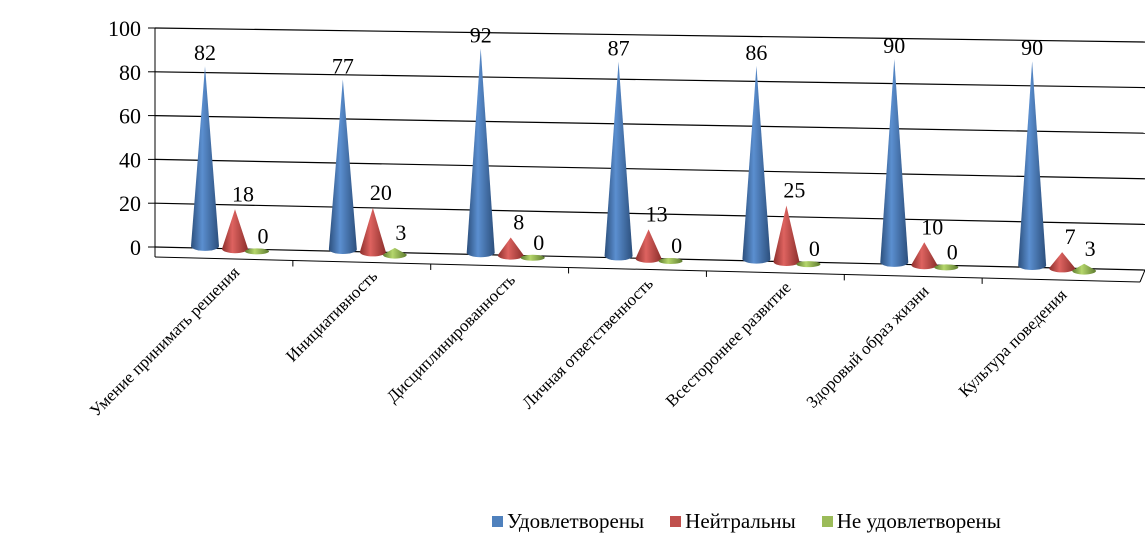 This screenshot has height=536, width=1145. I want to click on data-label-satisfied: 92, so click(481, 34).